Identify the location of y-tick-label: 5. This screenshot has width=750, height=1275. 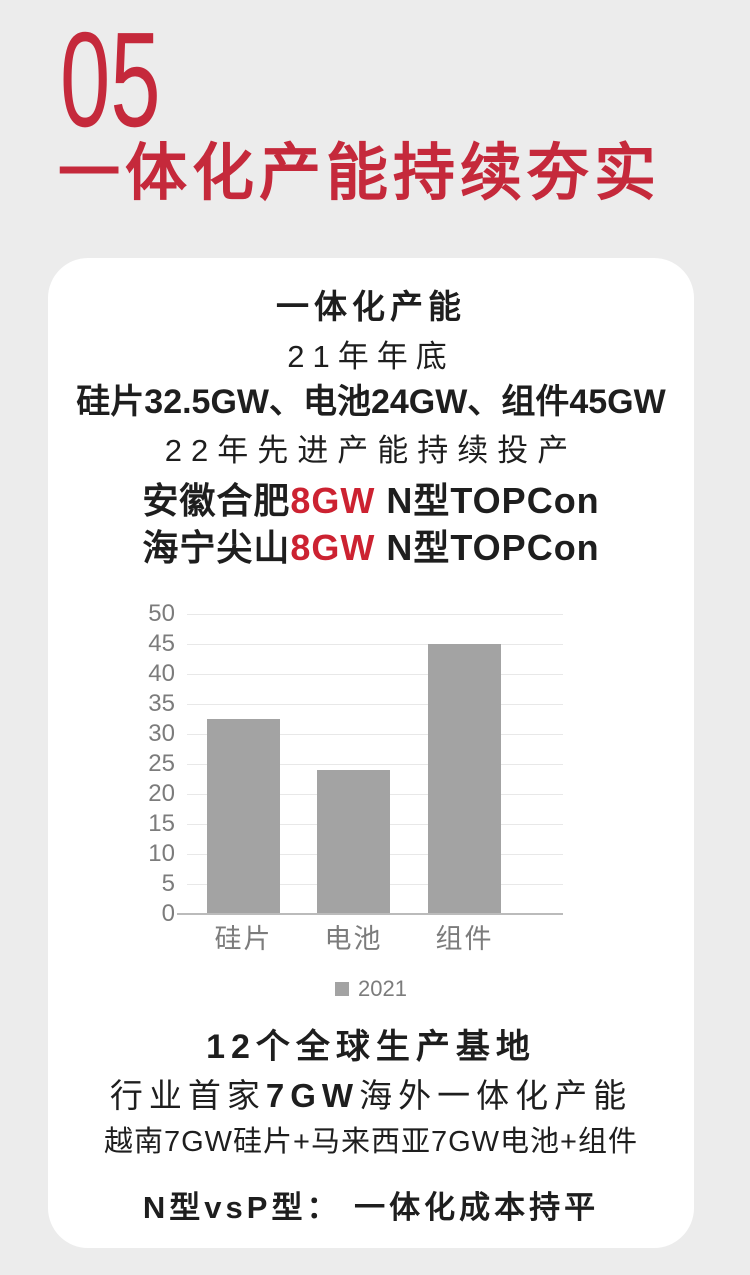
(168, 883).